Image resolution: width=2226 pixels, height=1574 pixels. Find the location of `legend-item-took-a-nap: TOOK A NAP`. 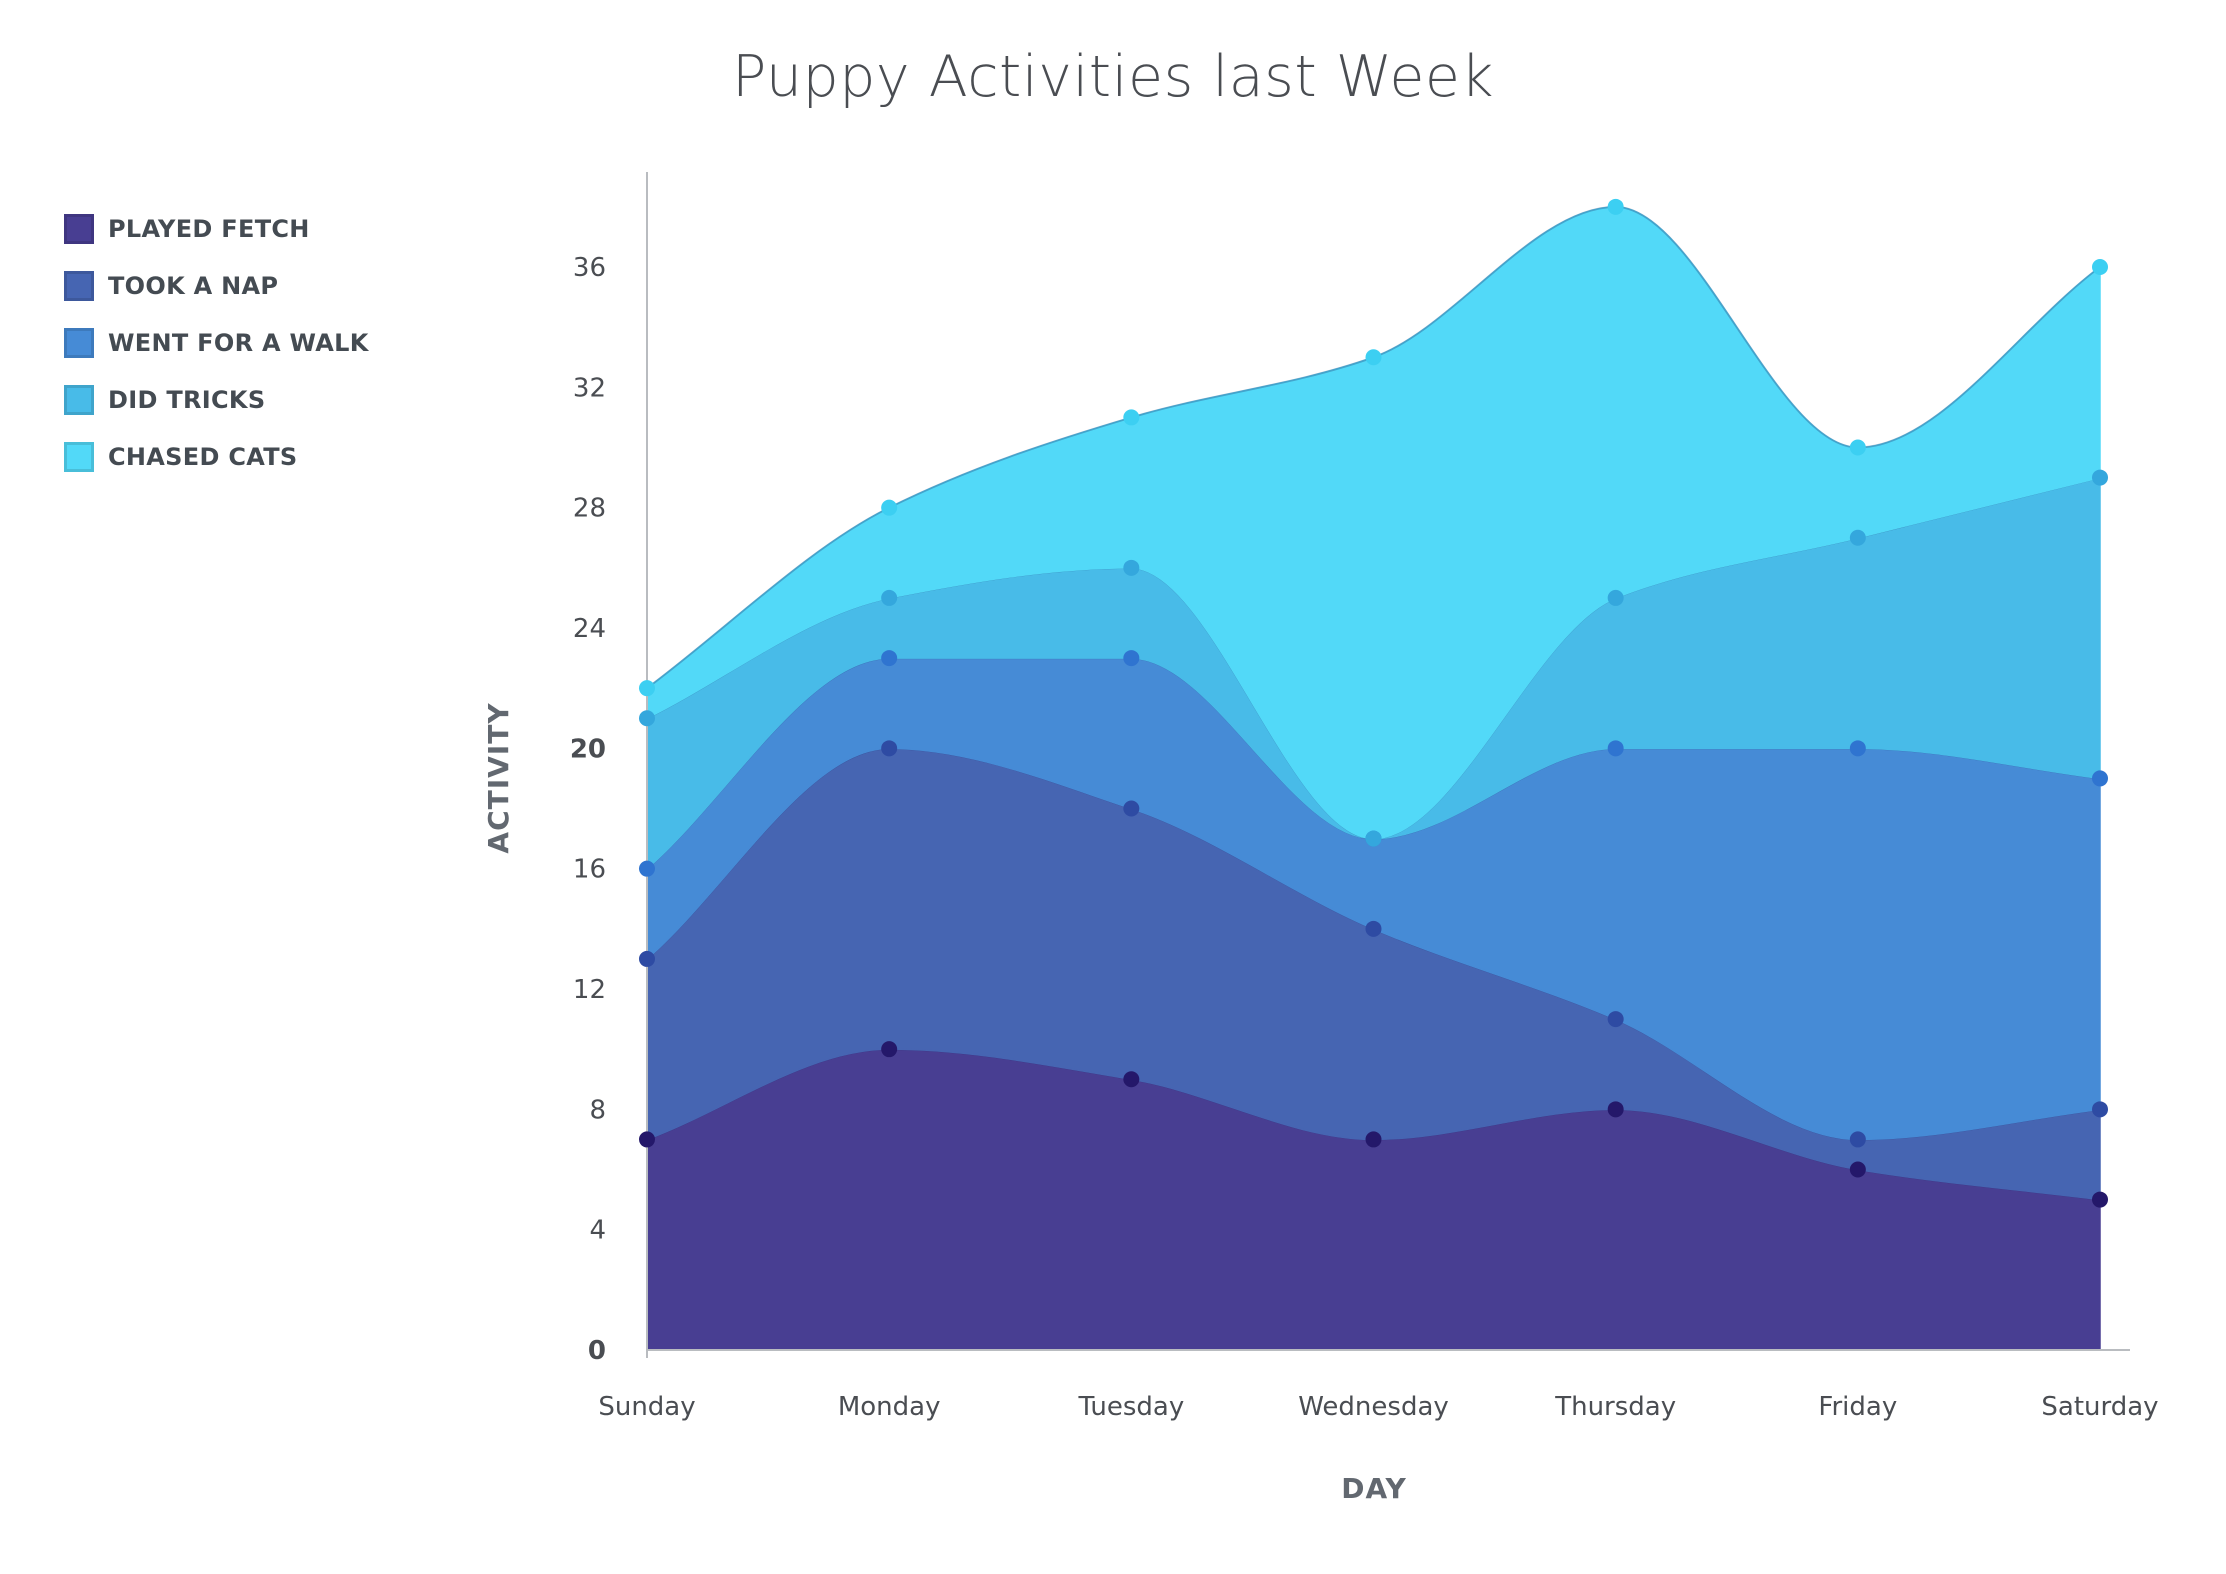

legend-item-took-a-nap: TOOK A NAP is located at coordinates (216, 285).